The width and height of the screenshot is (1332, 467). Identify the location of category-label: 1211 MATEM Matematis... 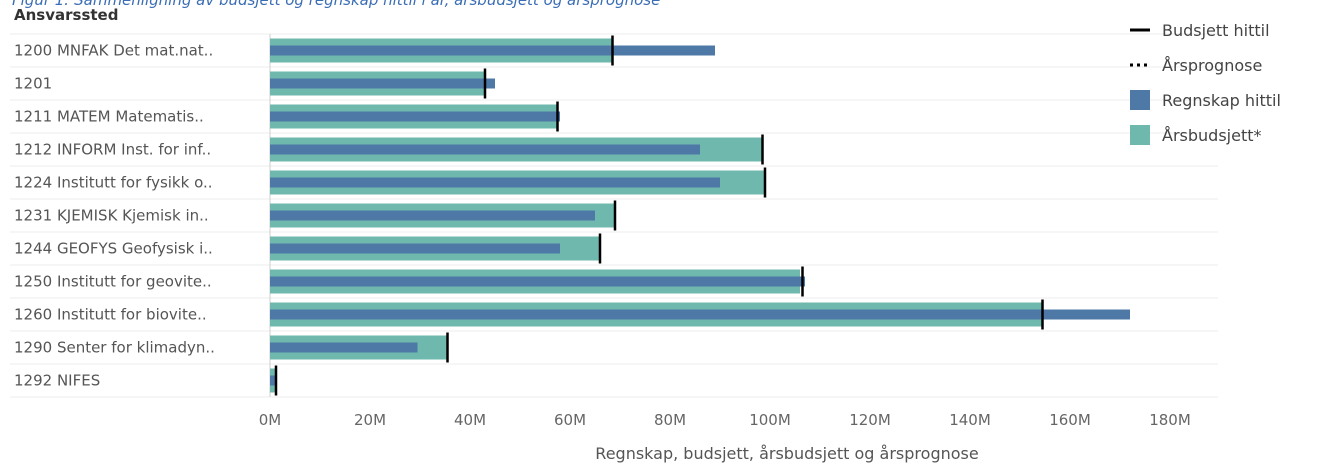
(109, 117).